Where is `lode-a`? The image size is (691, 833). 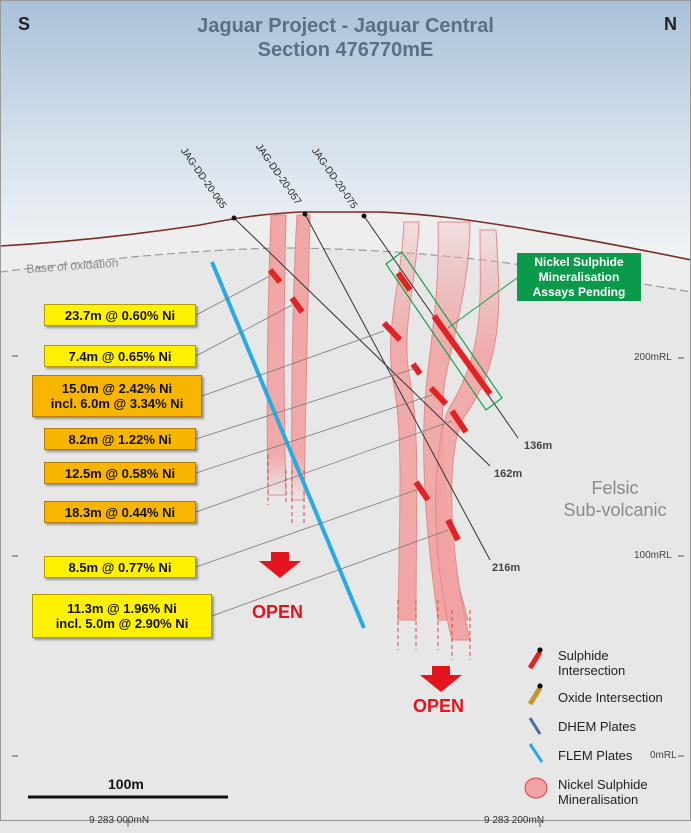 lode-a is located at coordinates (276, 355).